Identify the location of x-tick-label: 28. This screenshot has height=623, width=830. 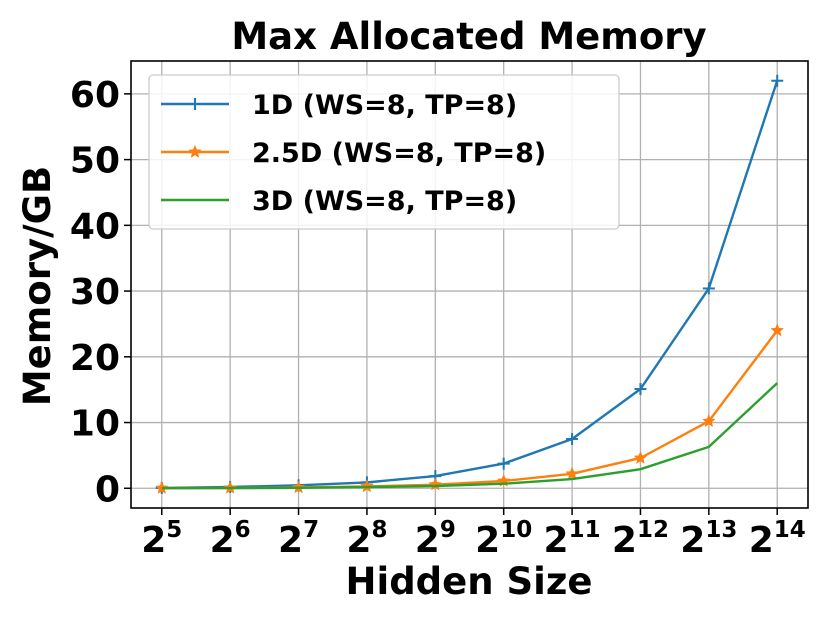
(366, 539).